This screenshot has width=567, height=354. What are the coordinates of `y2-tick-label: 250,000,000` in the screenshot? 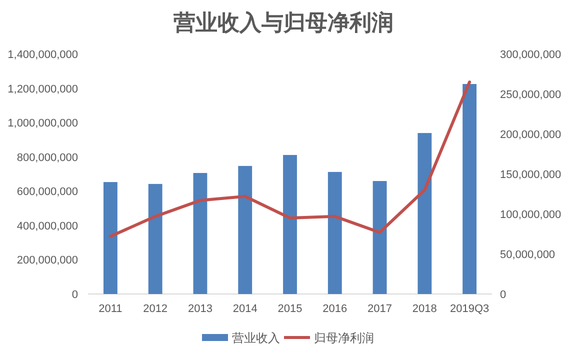 It's located at (531, 95).